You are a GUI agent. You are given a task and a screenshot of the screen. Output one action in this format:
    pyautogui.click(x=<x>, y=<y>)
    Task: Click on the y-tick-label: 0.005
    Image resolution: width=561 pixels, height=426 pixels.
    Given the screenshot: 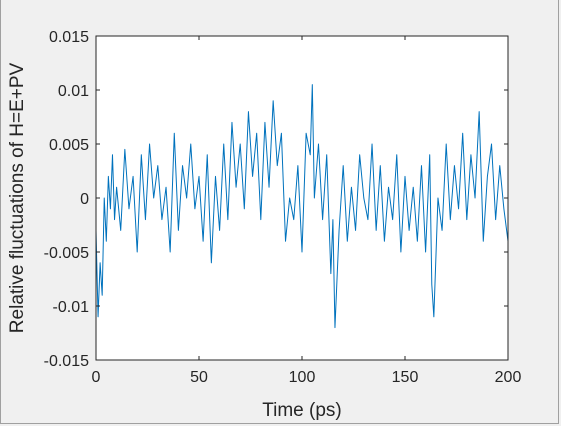 What is the action you would take?
    pyautogui.click(x=69, y=145)
    